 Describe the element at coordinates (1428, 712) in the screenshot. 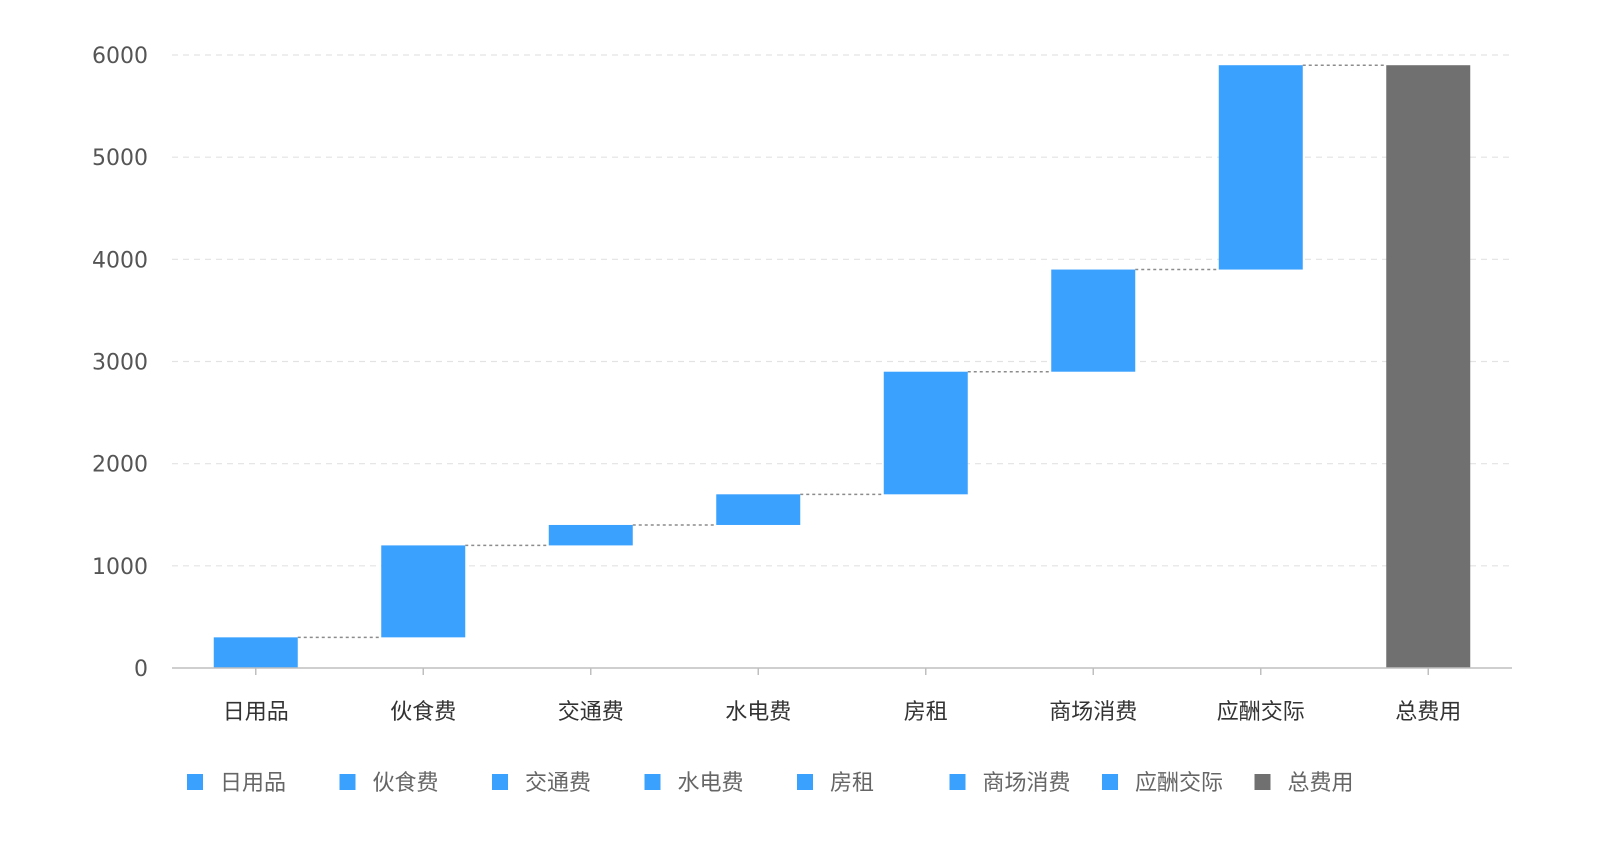

I see `x-tick-label: 总费用` at that location.